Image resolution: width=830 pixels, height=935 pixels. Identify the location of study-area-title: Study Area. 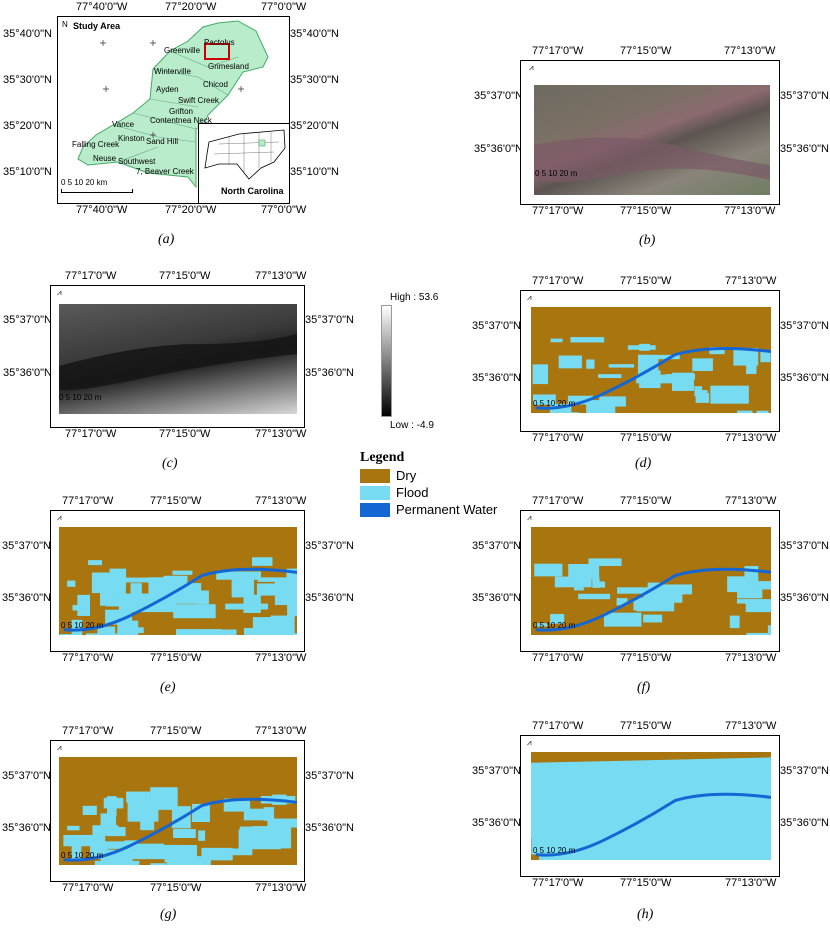
(97, 26).